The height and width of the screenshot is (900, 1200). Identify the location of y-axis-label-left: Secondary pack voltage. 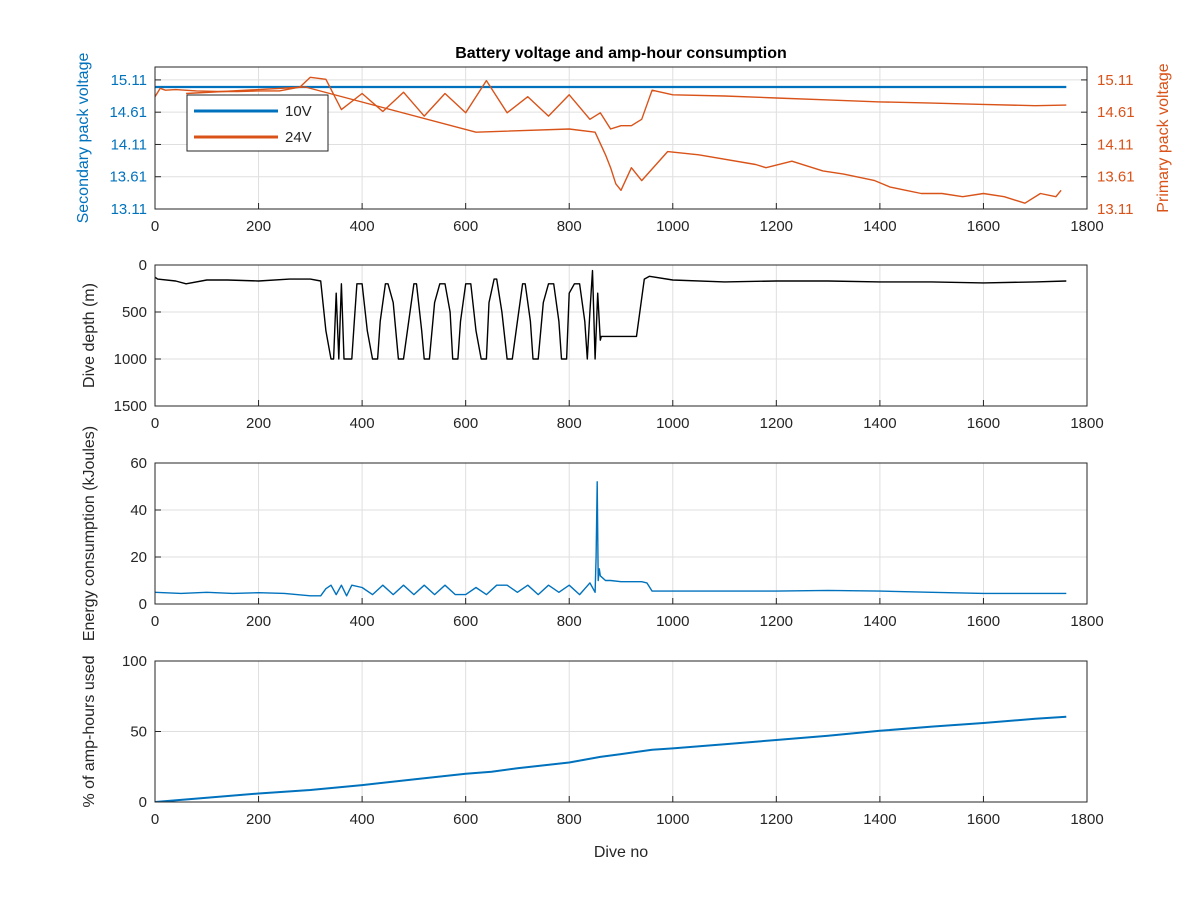
(83, 138).